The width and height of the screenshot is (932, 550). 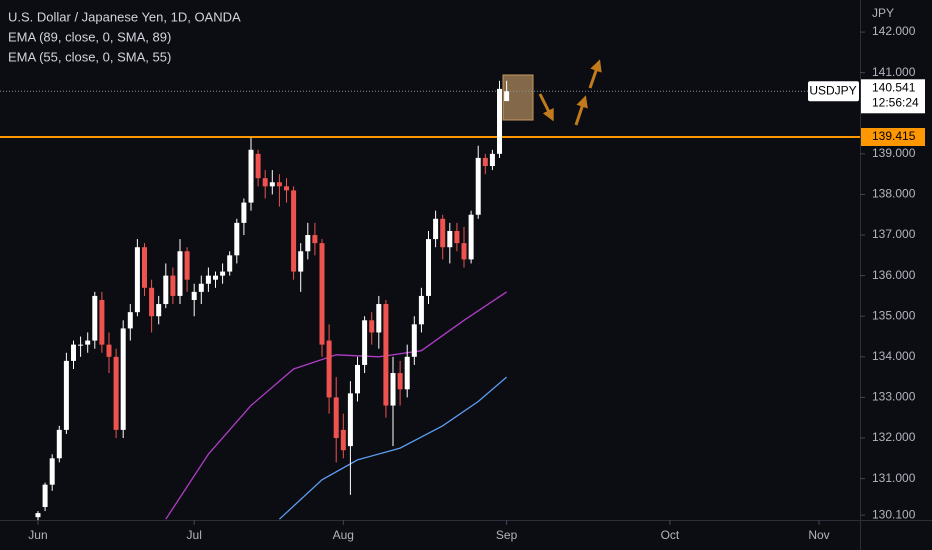 What do you see at coordinates (894, 87) in the screenshot?
I see `last-price-label: 140.541` at bounding box center [894, 87].